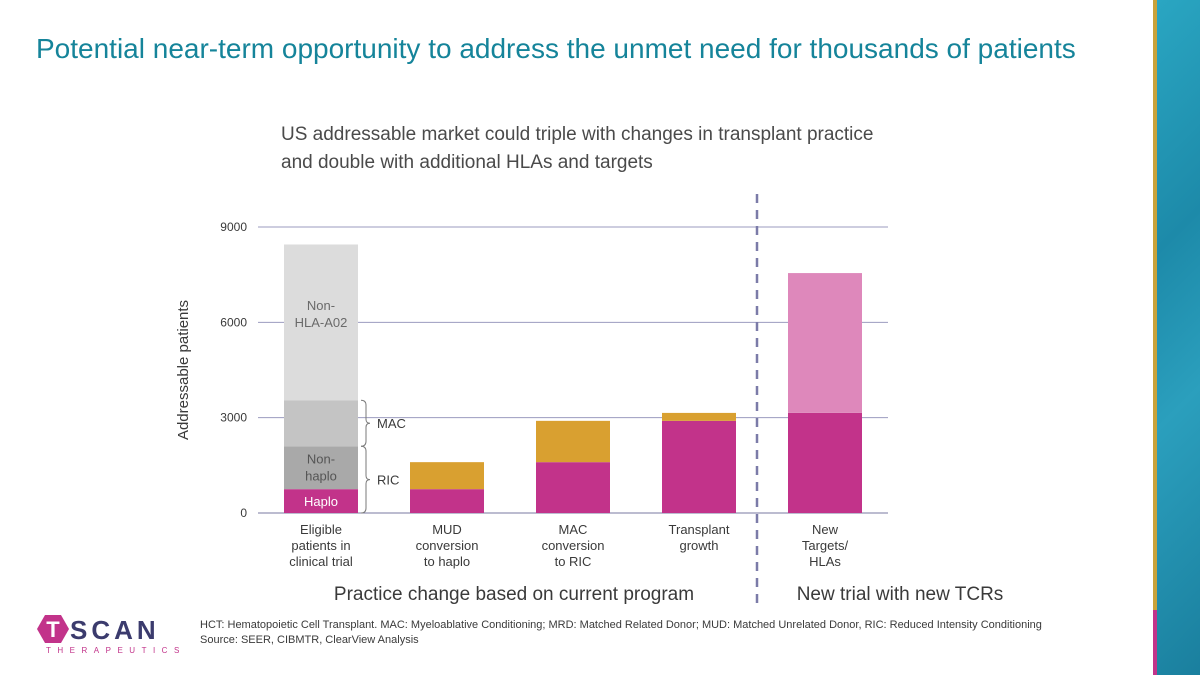  Describe the element at coordinates (365, 423) in the screenshot. I see `brace-mac` at that location.